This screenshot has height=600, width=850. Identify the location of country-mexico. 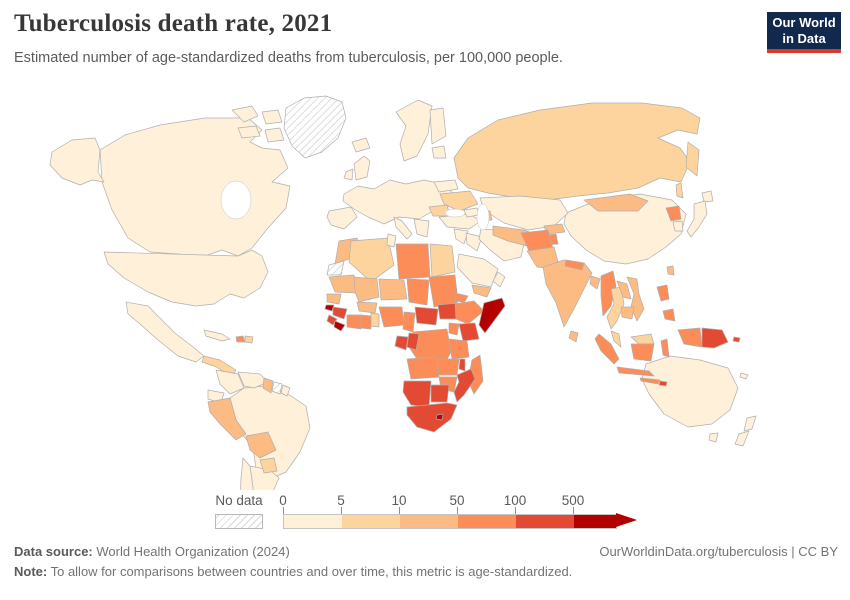
(165, 332).